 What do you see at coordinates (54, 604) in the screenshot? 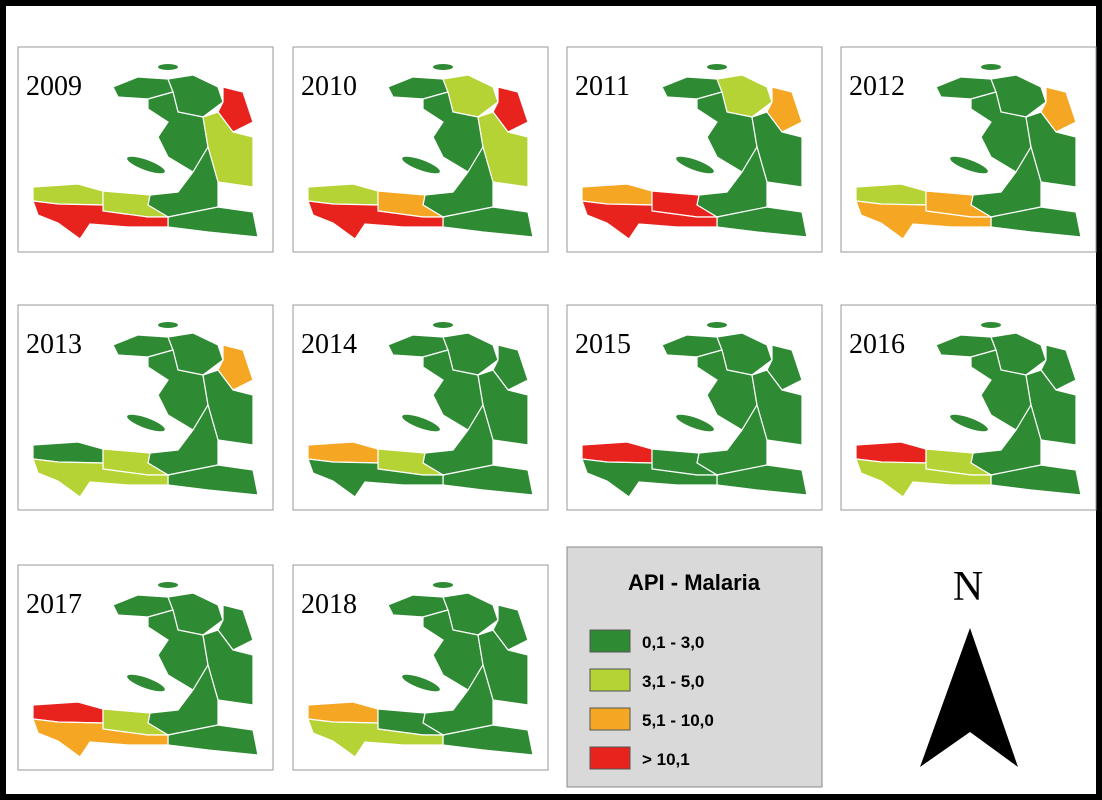
I see `year-label: 2017` at bounding box center [54, 604].